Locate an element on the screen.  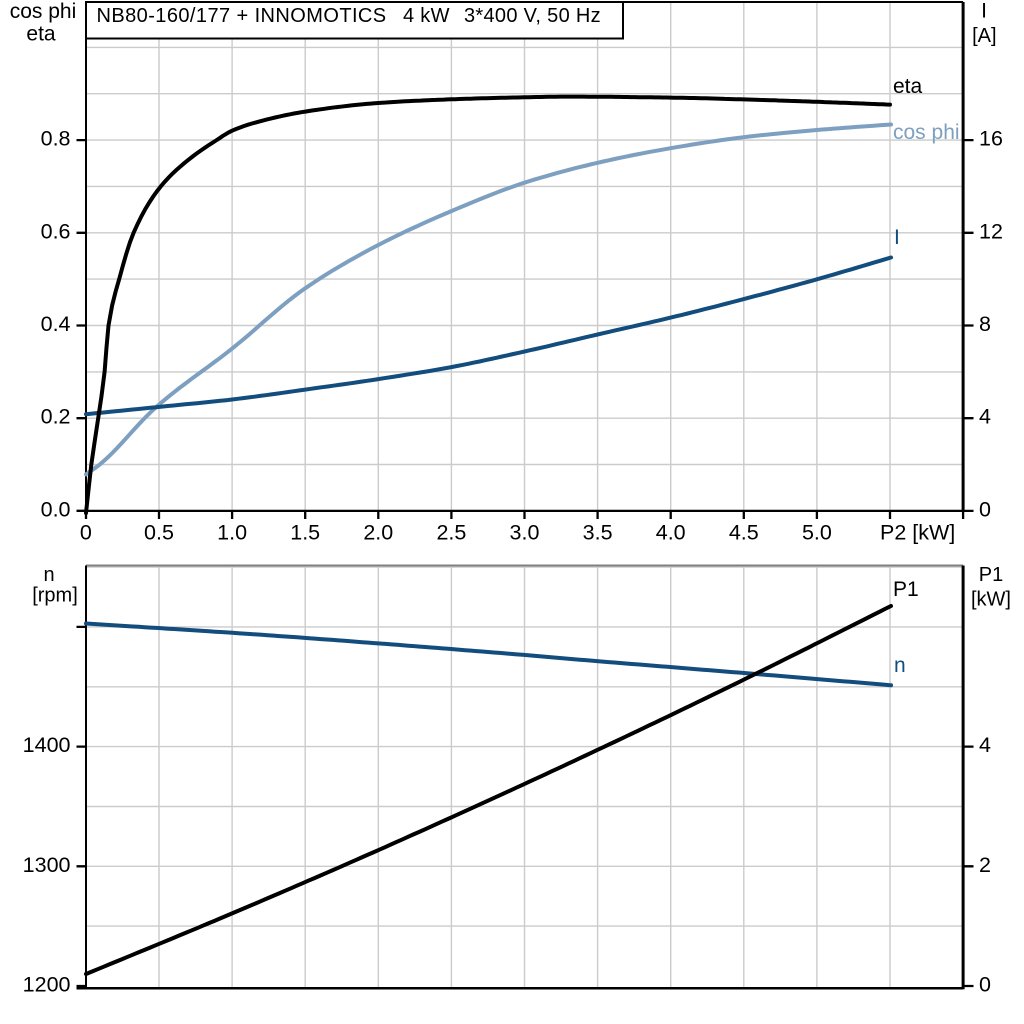
svg-text: 1200 is located at coordinates (47, 985).